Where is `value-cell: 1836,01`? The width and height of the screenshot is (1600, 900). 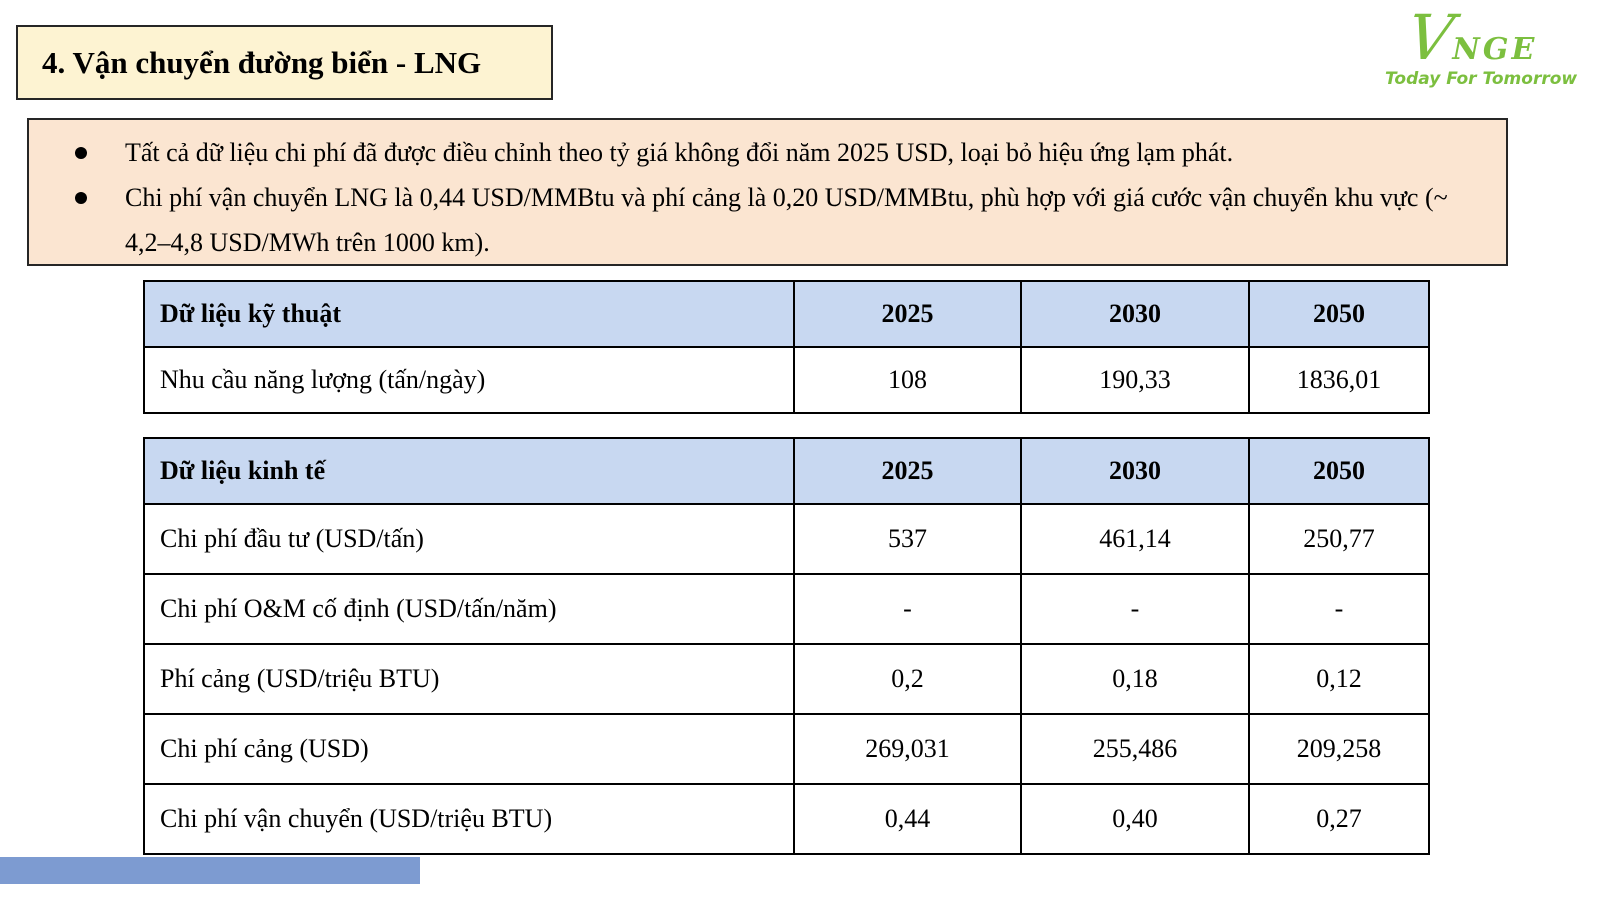 value-cell: 1836,01 is located at coordinates (1339, 380).